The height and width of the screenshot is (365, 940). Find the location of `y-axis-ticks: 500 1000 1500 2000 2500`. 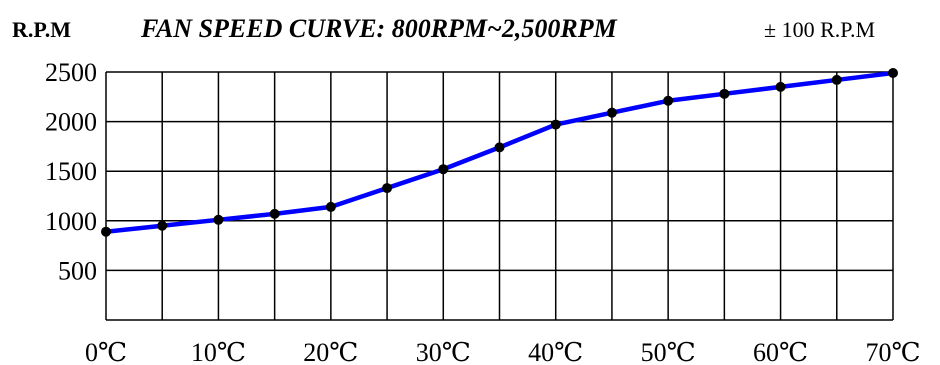

y-axis-ticks: 500 1000 1500 2000 2500 is located at coordinates (71, 171).